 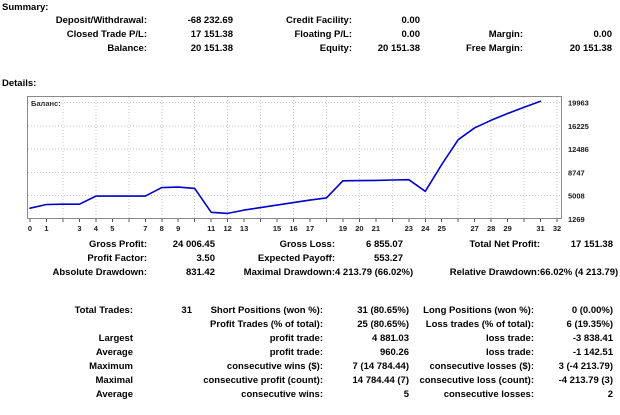 What do you see at coordinates (488, 394) in the screenshot?
I see `stat-label: consecutive losses:` at bounding box center [488, 394].